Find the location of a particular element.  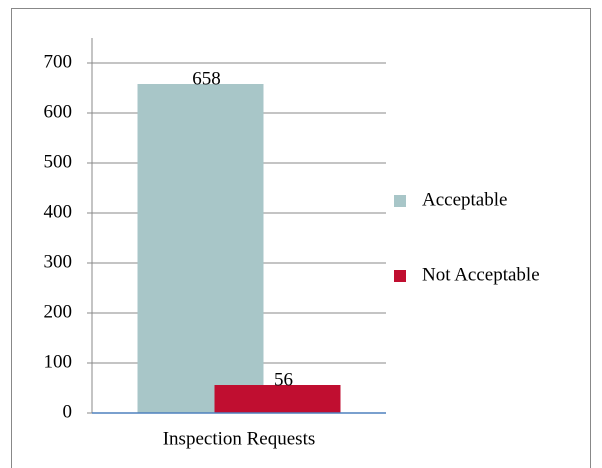

x-tick-label: Inspection Requests is located at coordinates (239, 438).